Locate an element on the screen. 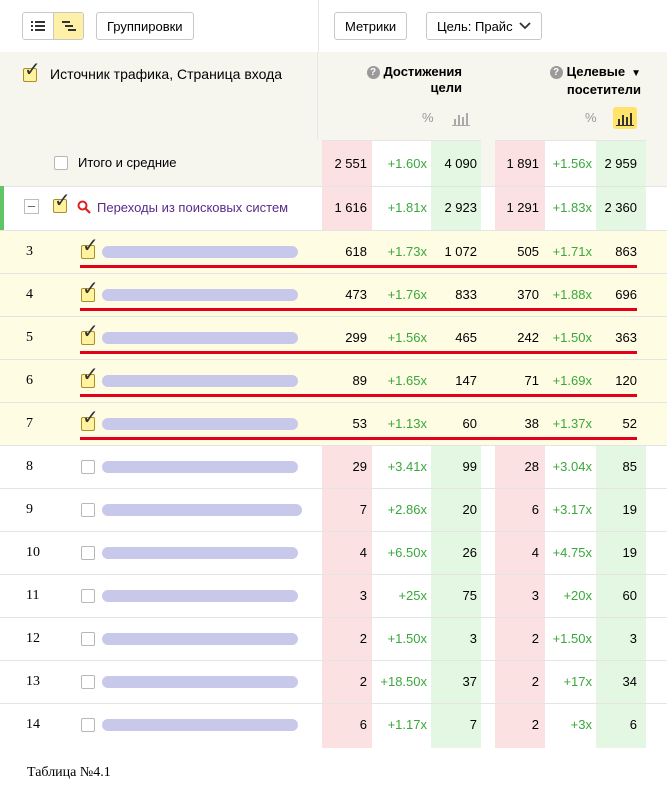 The image size is (667, 800). row-change-2: +1.71x is located at coordinates (572, 251).